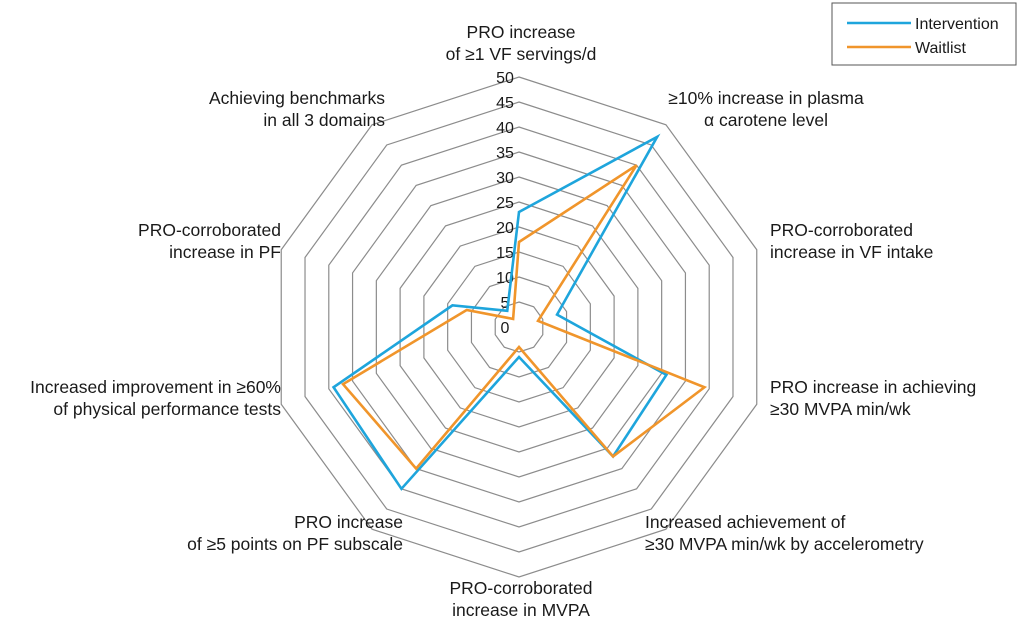  Describe the element at coordinates (851, 241) in the screenshot. I see `axis-label: PRO-corroborated increase in VF intake` at that location.